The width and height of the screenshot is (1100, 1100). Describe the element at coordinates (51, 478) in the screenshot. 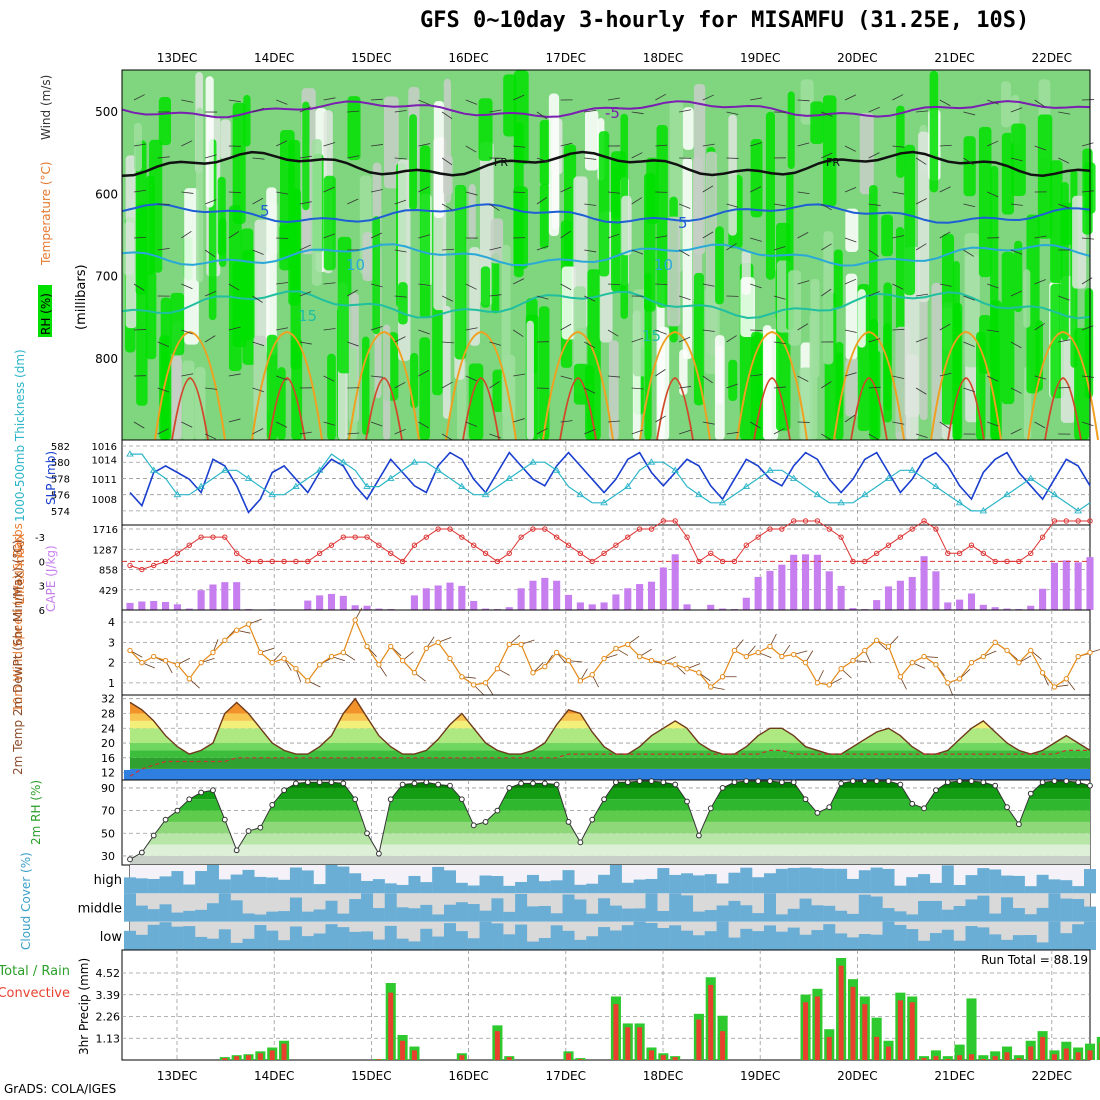

I see `y-axis-label: SLP (mb)` at that location.